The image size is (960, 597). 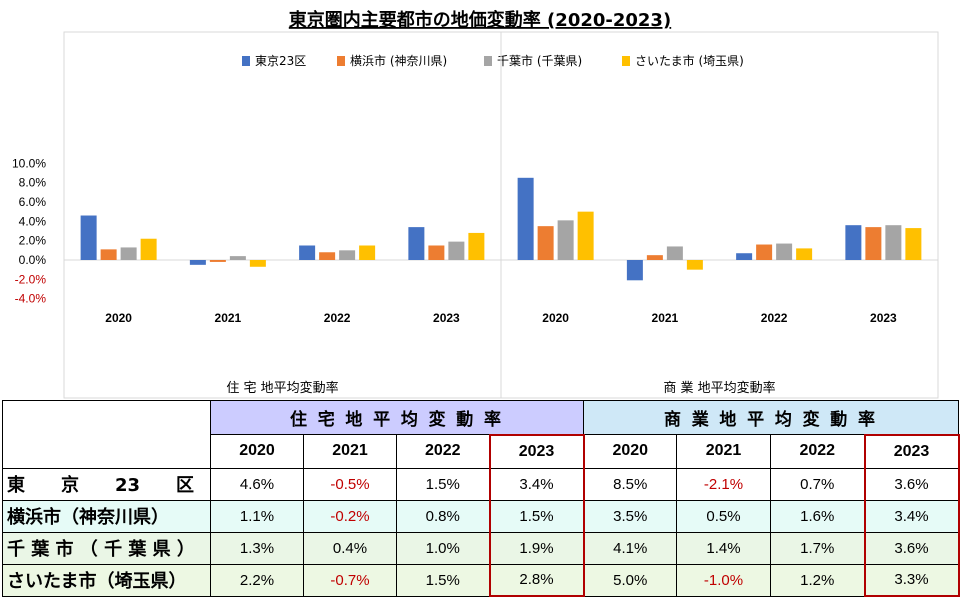 I want to click on table-cell: 0.7%, so click(x=817, y=484).